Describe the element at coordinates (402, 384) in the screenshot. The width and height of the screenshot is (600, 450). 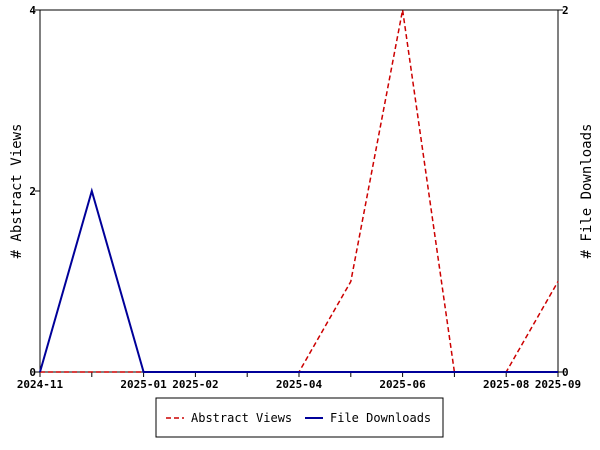
I see `x-tick-label: 2025-06` at that location.